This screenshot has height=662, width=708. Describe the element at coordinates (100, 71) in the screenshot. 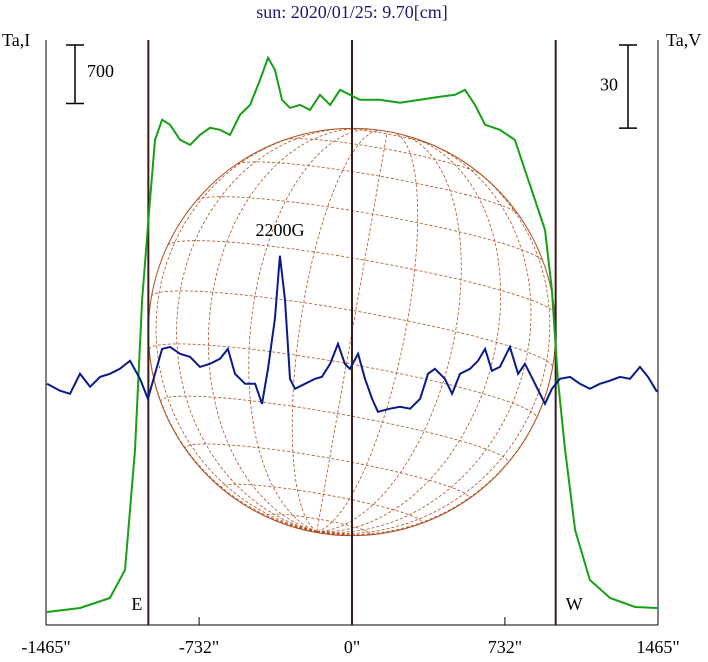

I see `scale-bar-label: 700` at that location.